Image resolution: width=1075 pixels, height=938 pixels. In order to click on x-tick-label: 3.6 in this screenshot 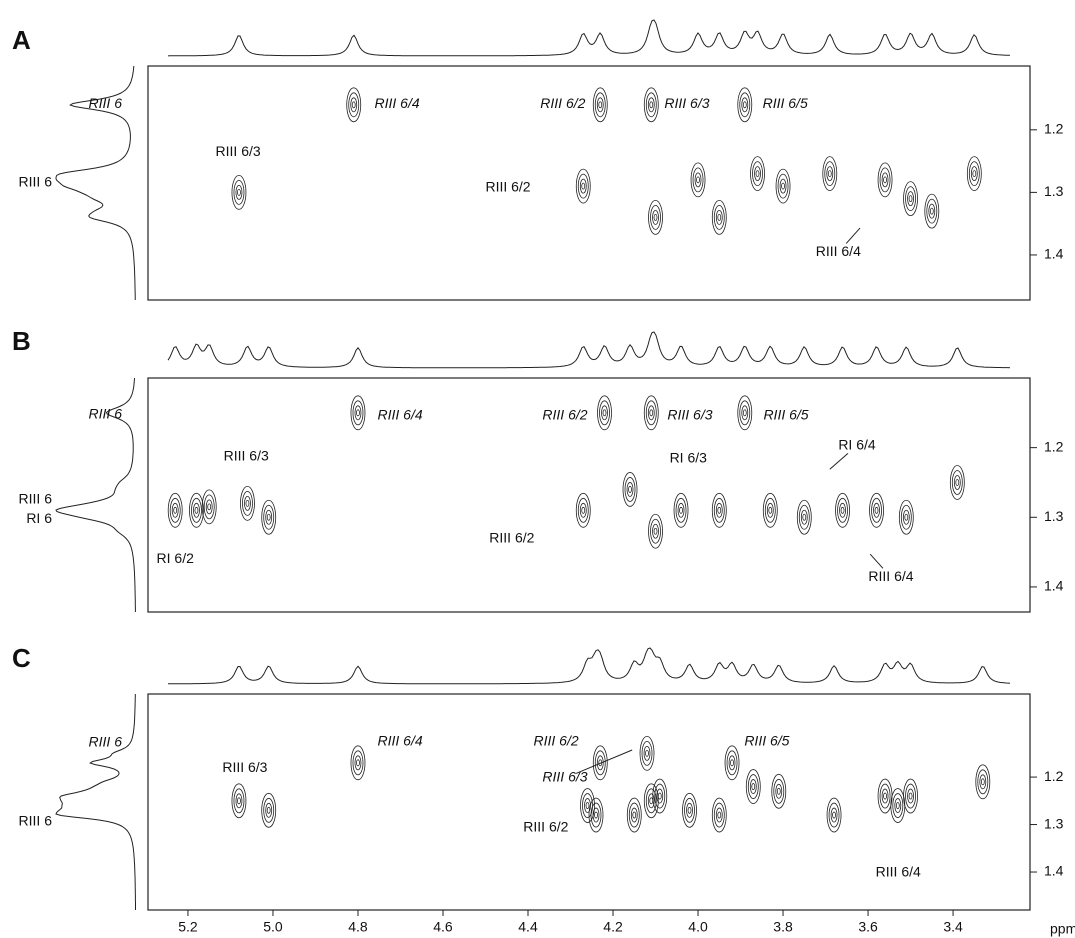, I will do `click(868, 927)`.